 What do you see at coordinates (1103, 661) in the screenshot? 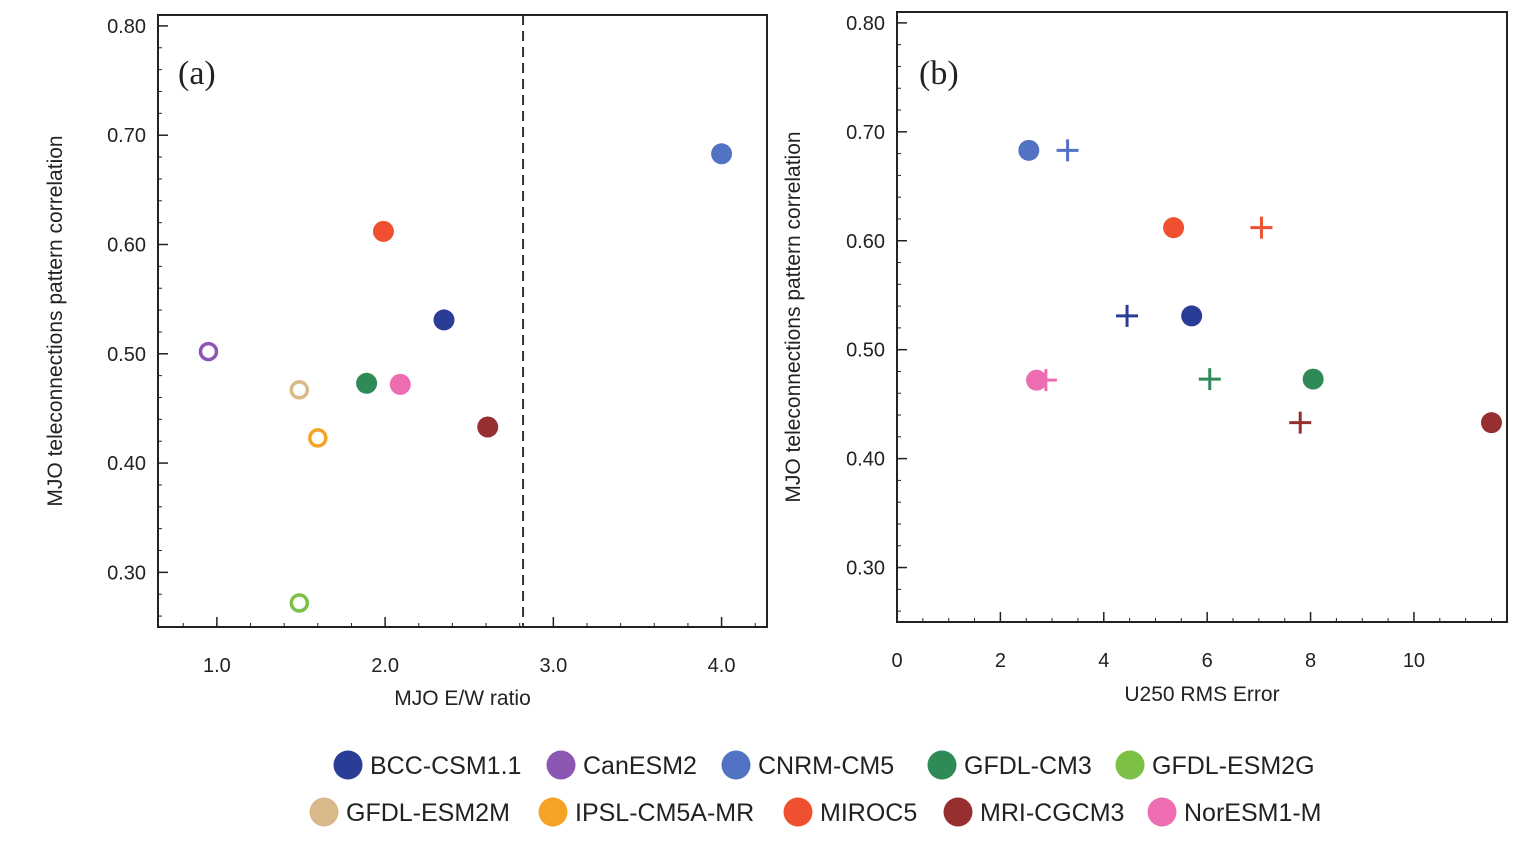
I see `x-tick-label: 4` at bounding box center [1103, 661].